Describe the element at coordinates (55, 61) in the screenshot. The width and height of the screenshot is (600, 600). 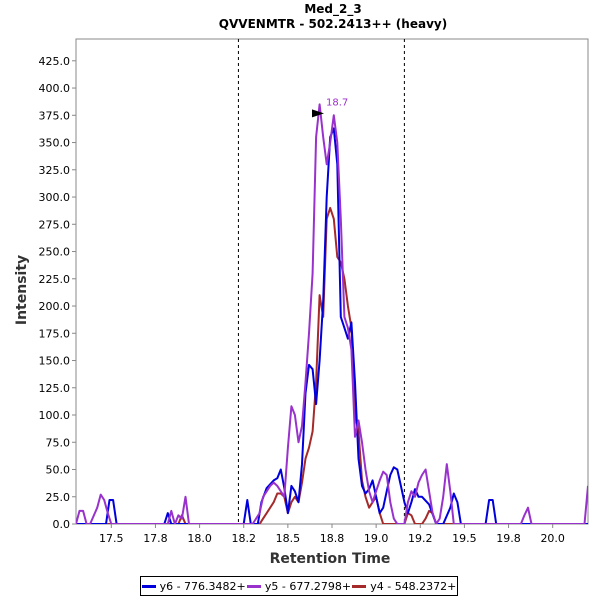
I see `y-tick-label: 425.0` at that location.